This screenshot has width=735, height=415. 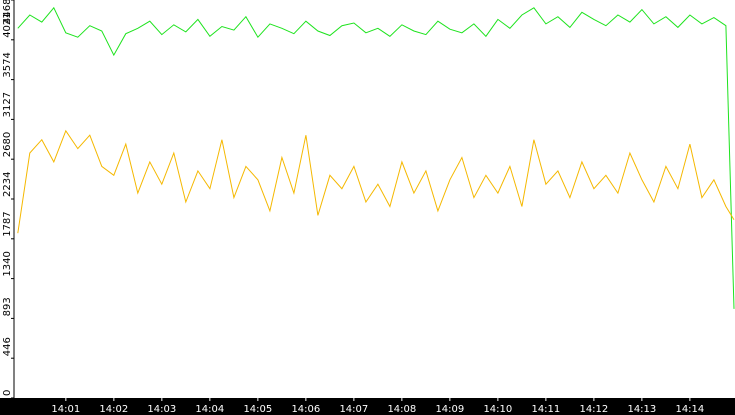 What do you see at coordinates (7, 104) in the screenshot?
I see `y-tick-label: 3127` at bounding box center [7, 104].